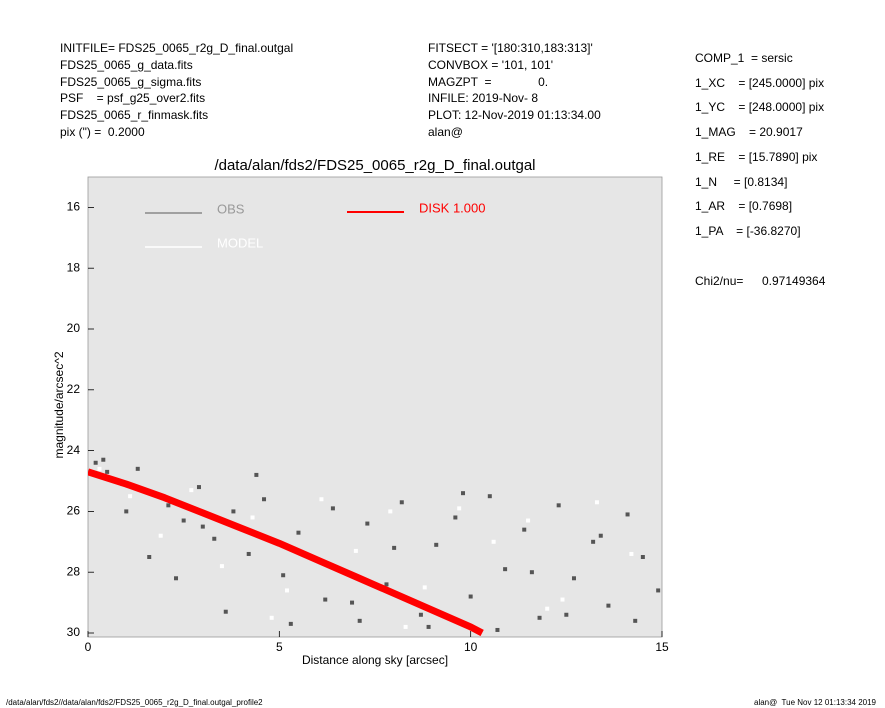 Image resolution: width=885 pixels, height=708 pixels. Describe the element at coordinates (490, 64) in the screenshot. I see `header-line: CONVBOX = '101, 101'` at that location.